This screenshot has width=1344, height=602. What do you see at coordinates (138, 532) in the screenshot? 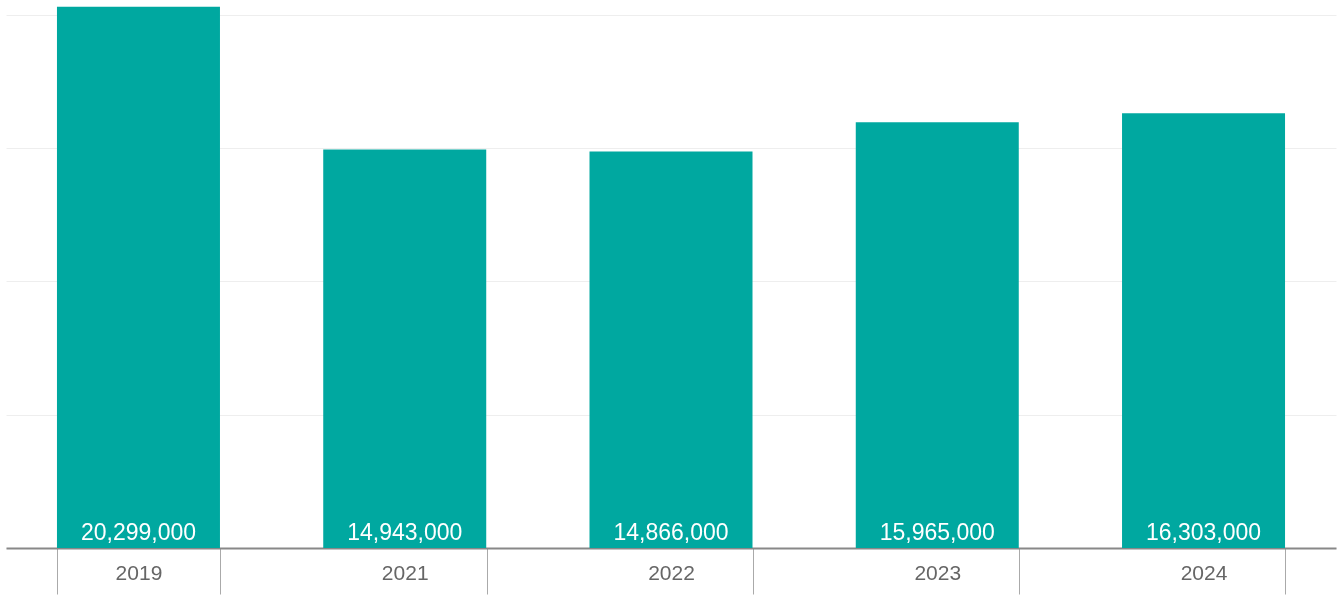
I see `data-label: 20,299,000` at bounding box center [138, 532].